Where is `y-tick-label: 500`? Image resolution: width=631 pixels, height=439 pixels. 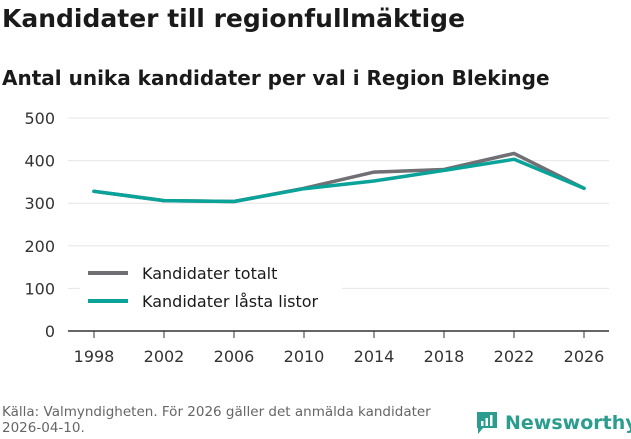
y-tick-label: 500 is located at coordinates (39, 118).